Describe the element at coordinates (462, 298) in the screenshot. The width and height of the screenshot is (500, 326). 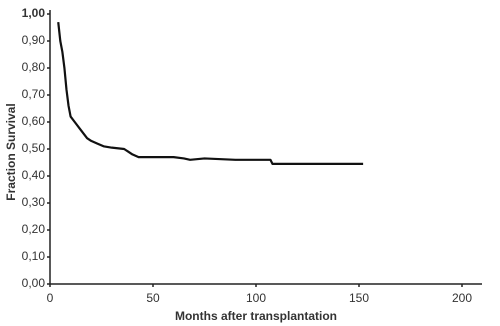
I see `x-tick-label: 200` at that location.